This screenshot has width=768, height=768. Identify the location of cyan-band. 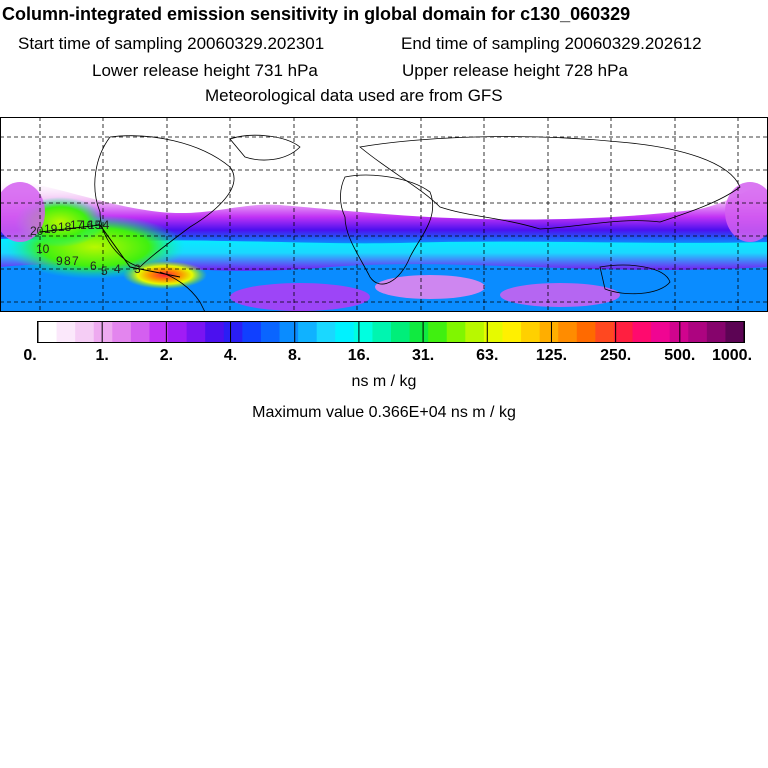
(384, 253).